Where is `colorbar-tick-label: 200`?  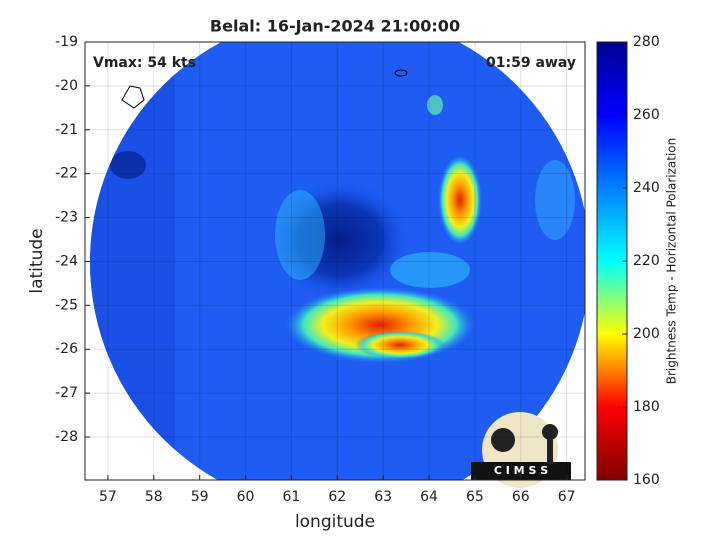
colorbar-tick-label: 200 is located at coordinates (646, 334).